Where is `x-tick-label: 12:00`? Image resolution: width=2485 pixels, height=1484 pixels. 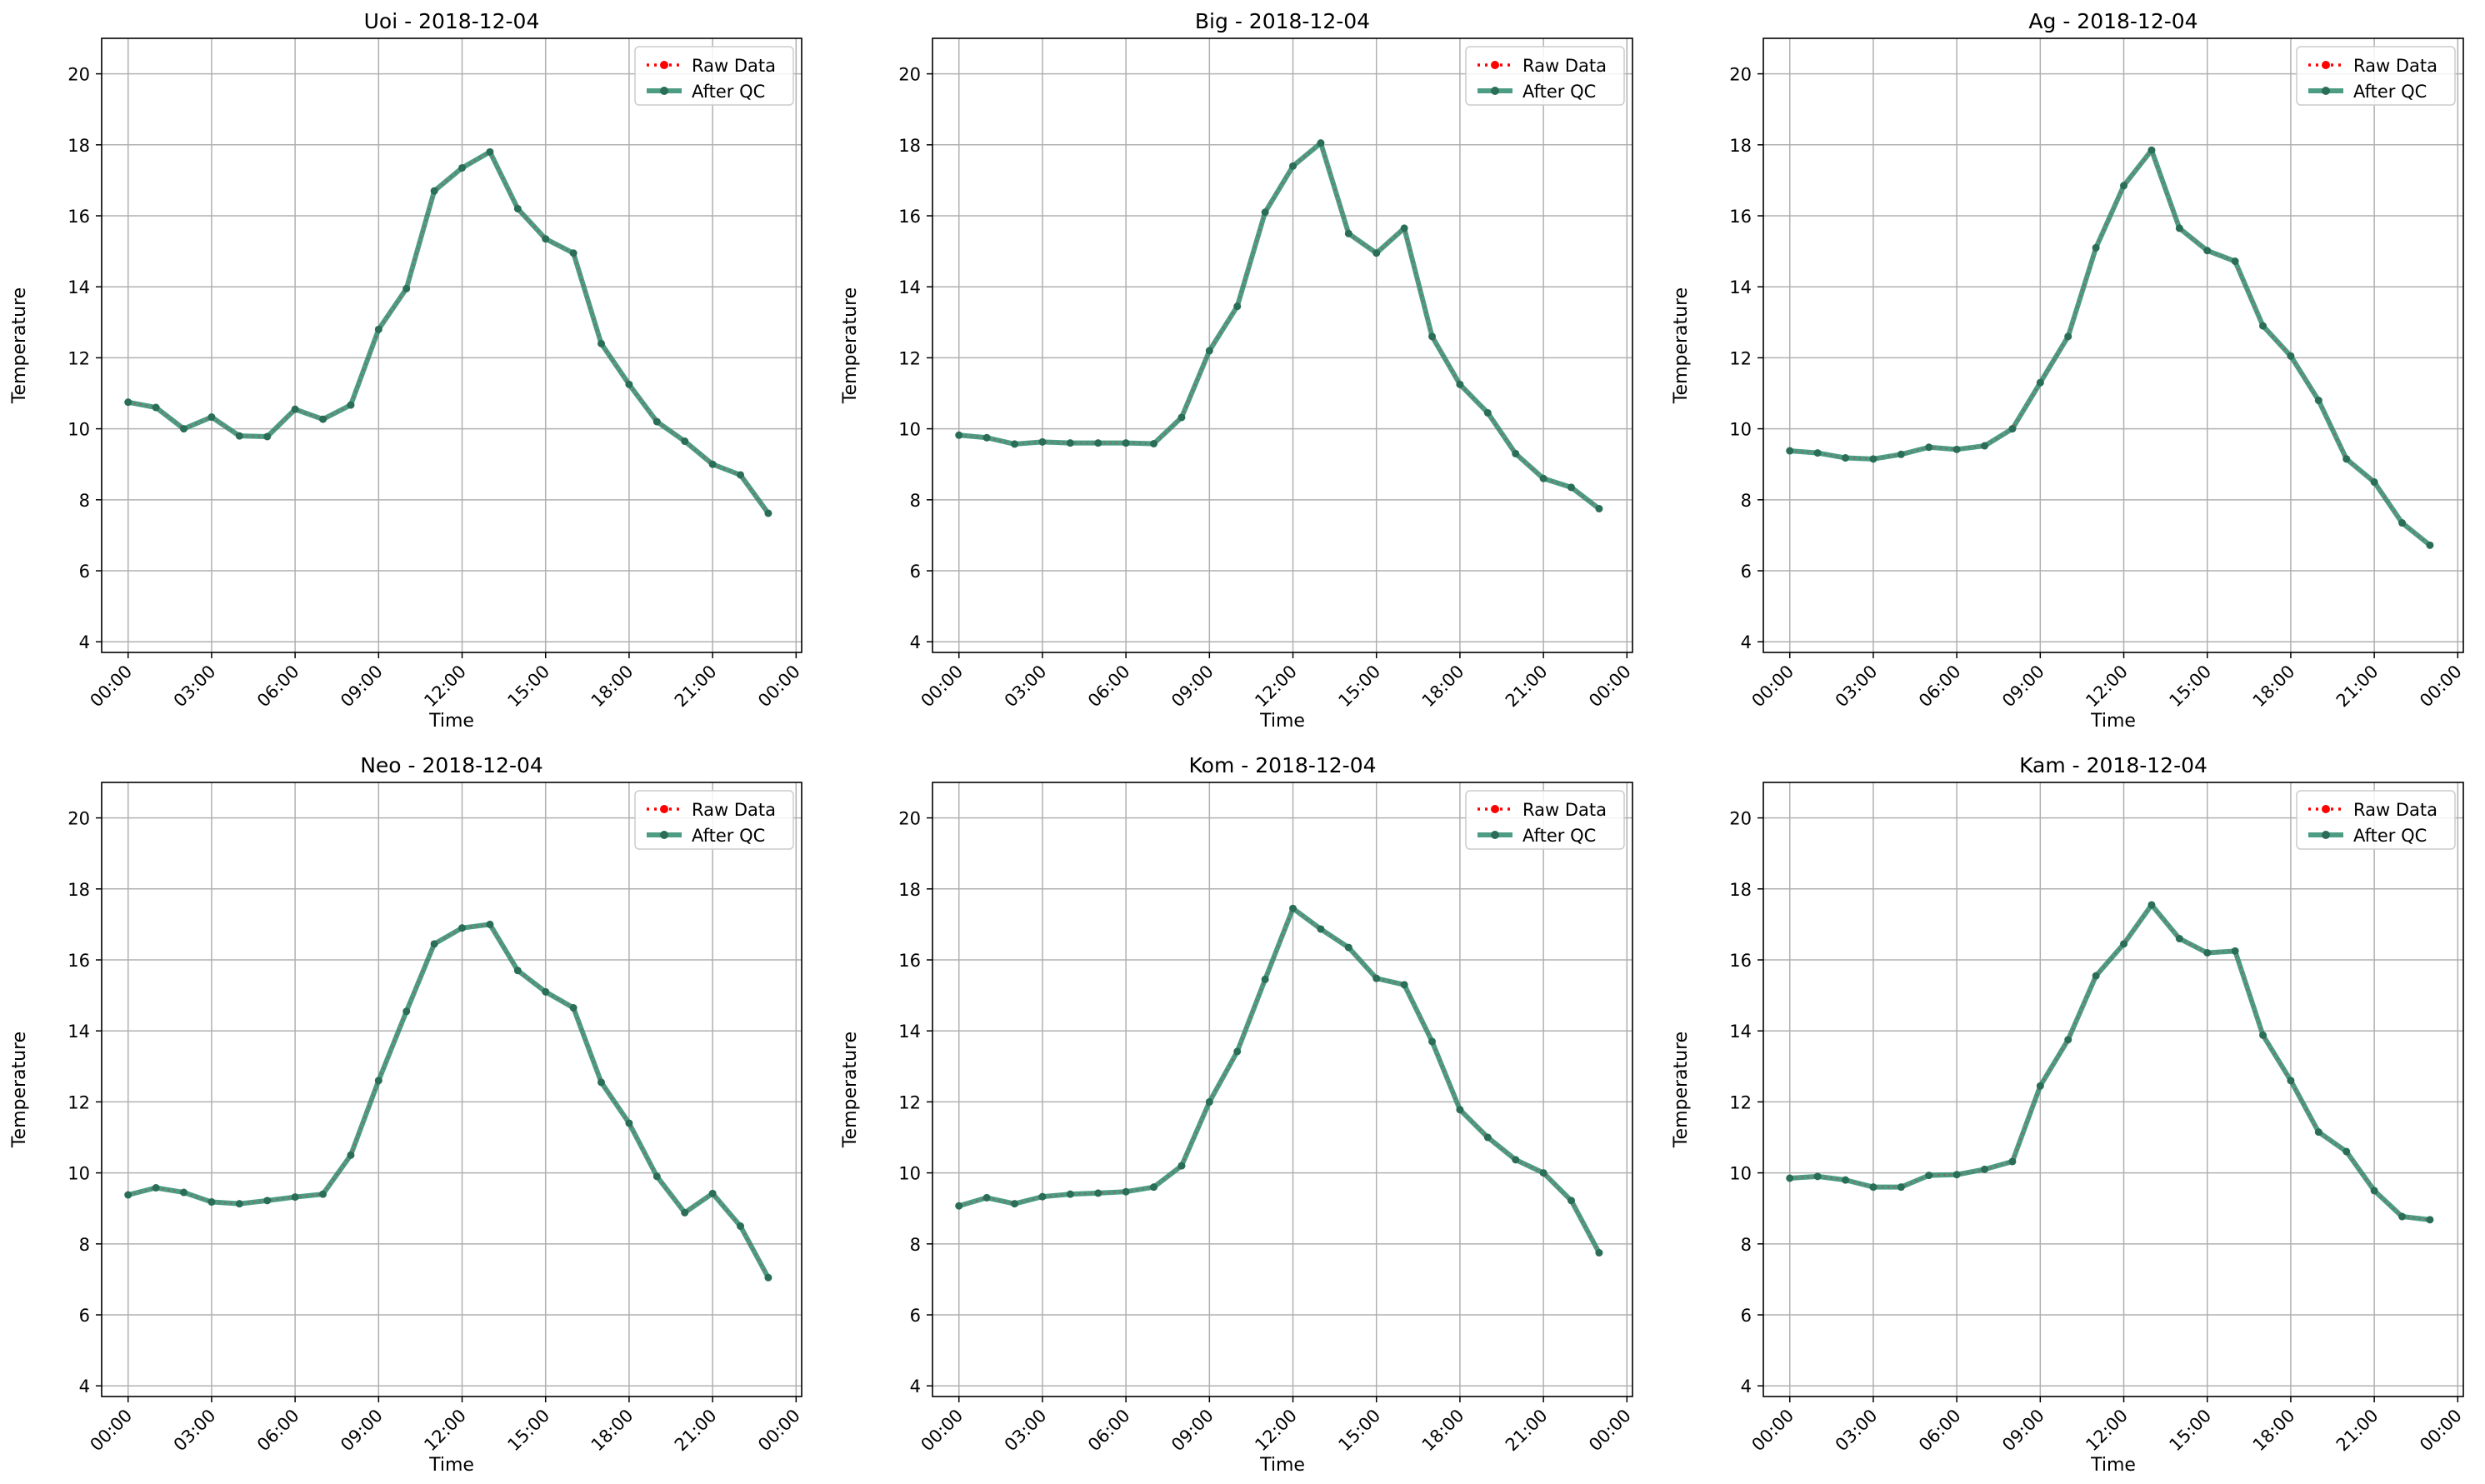 x-tick-label: 12:00 is located at coordinates (1276, 687).